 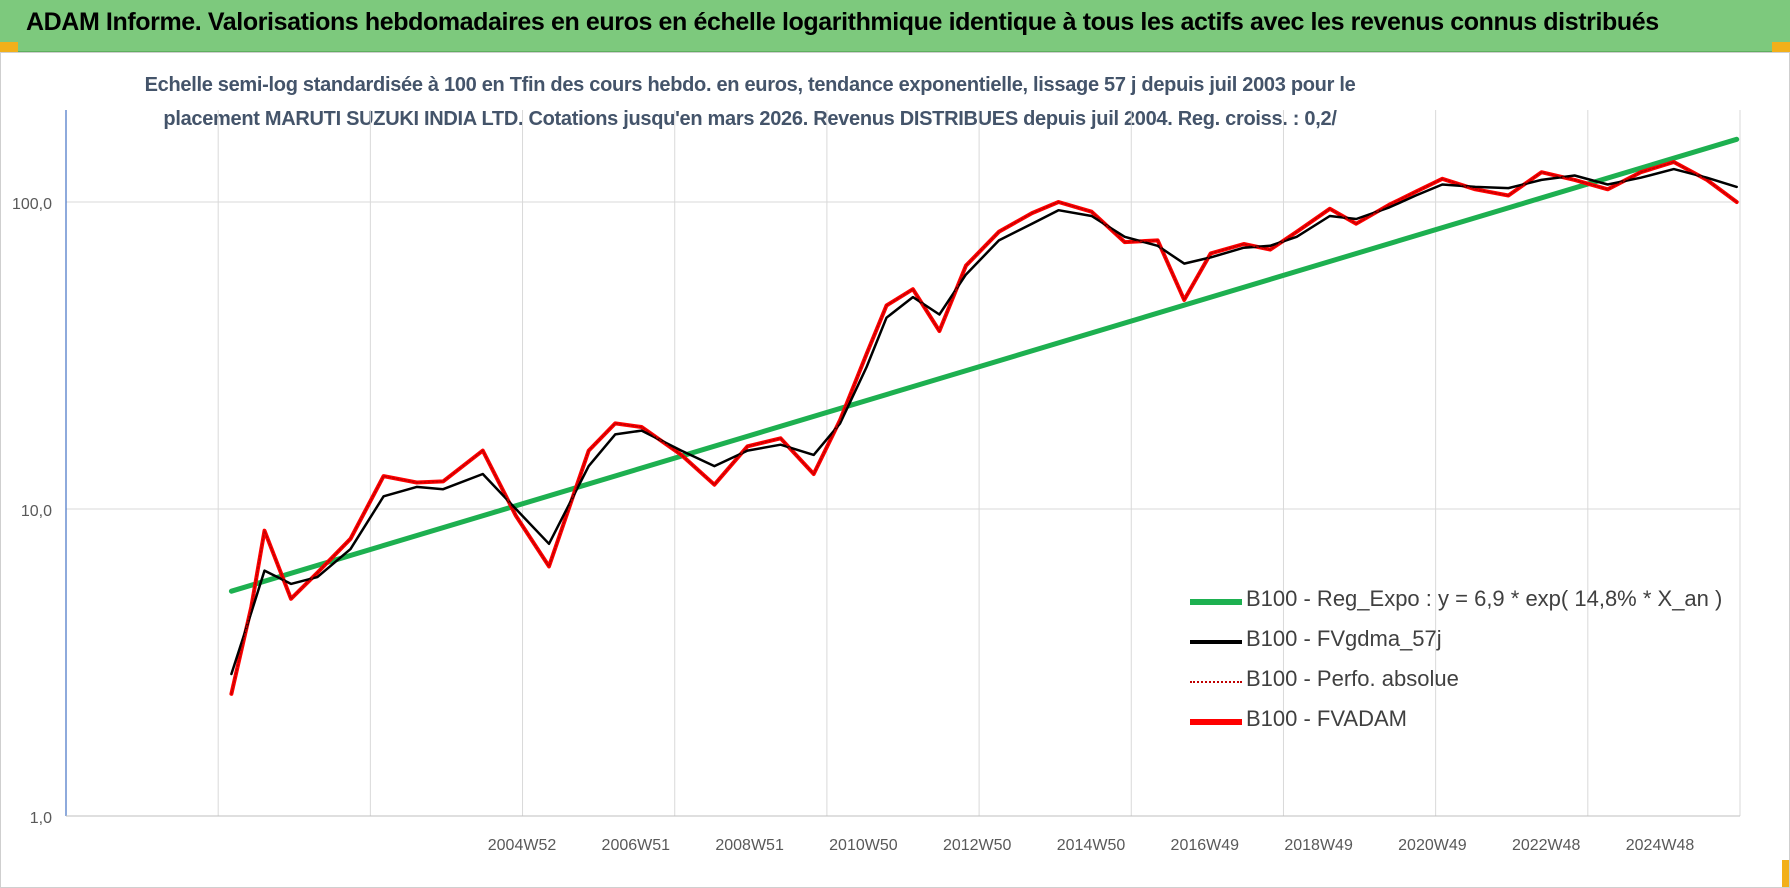 I want to click on x-tick-label: 2012W50, so click(x=977, y=845).